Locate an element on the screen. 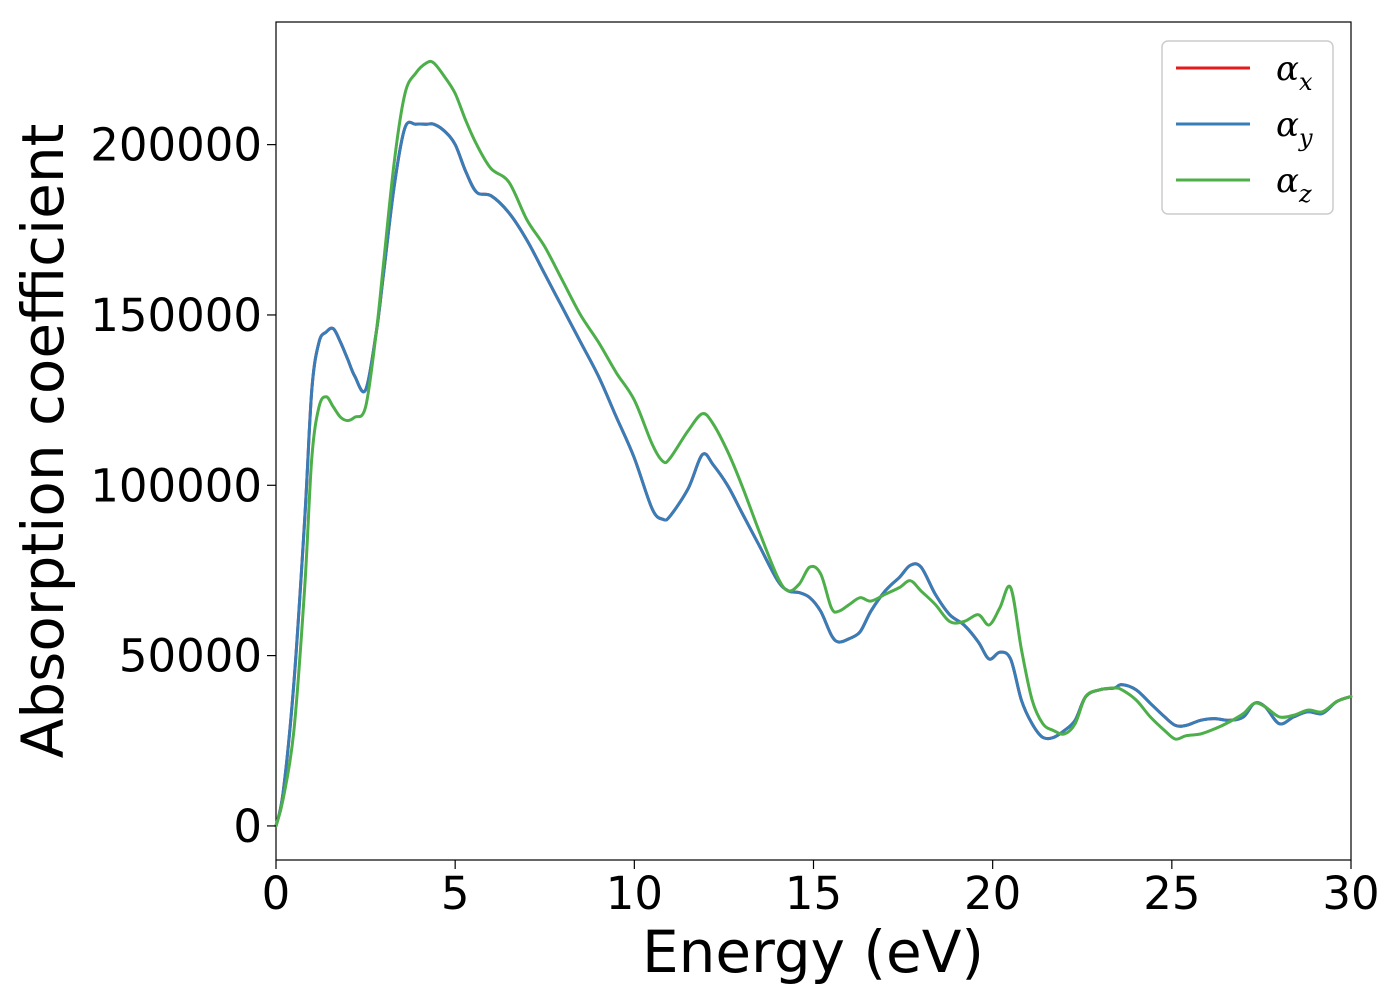 This screenshot has width=1400, height=1000. x-axis-label: Energy (eV) is located at coordinates (813, 952).